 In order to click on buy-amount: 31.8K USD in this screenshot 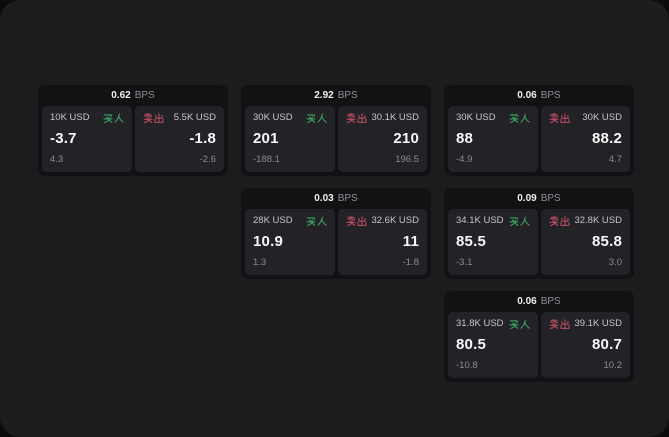, I will do `click(480, 323)`.